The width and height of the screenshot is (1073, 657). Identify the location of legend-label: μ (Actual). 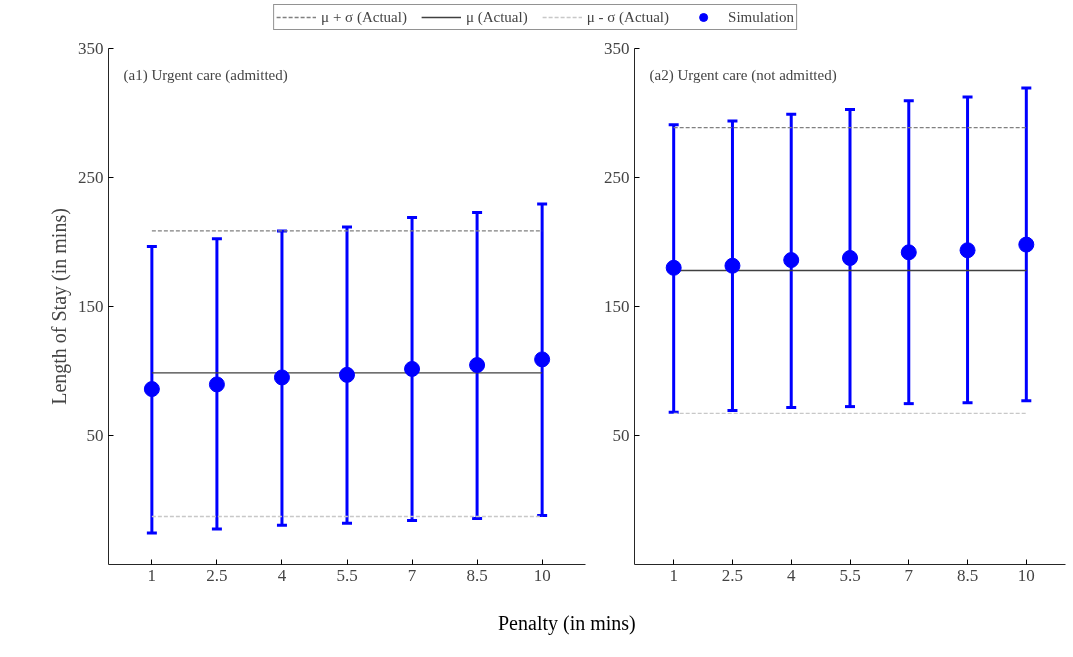
(496, 17).